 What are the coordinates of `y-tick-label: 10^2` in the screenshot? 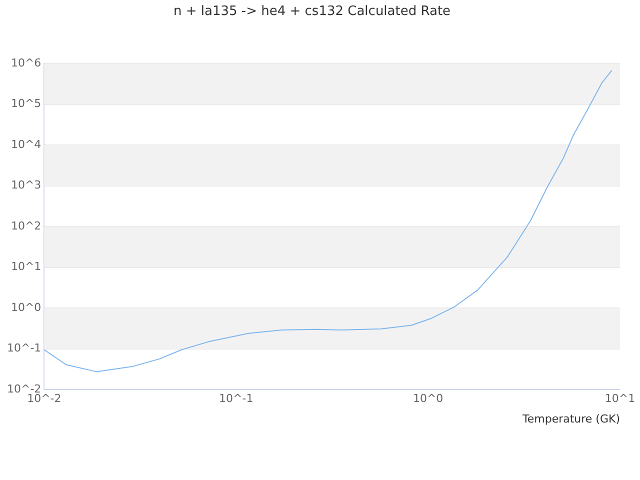 It's located at (26, 225).